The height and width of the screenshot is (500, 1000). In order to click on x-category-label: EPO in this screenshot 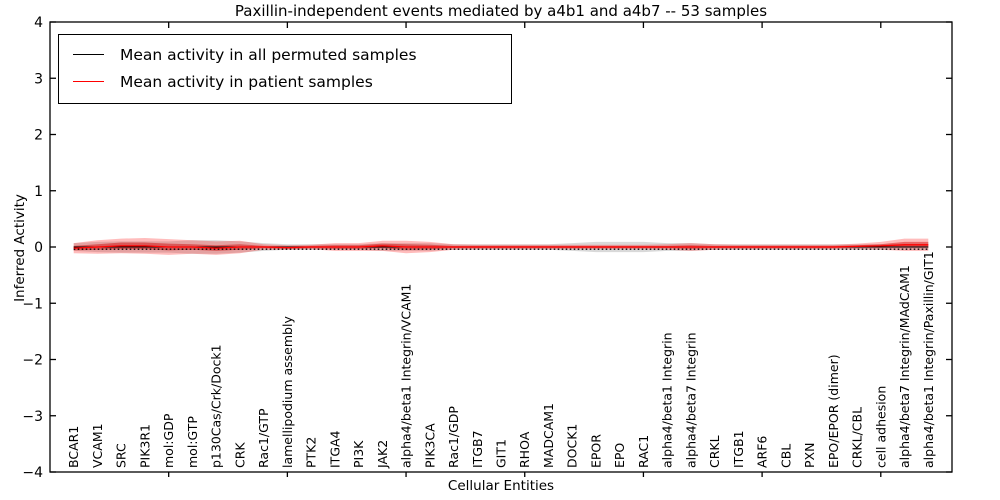, I will do `click(619, 455)`.